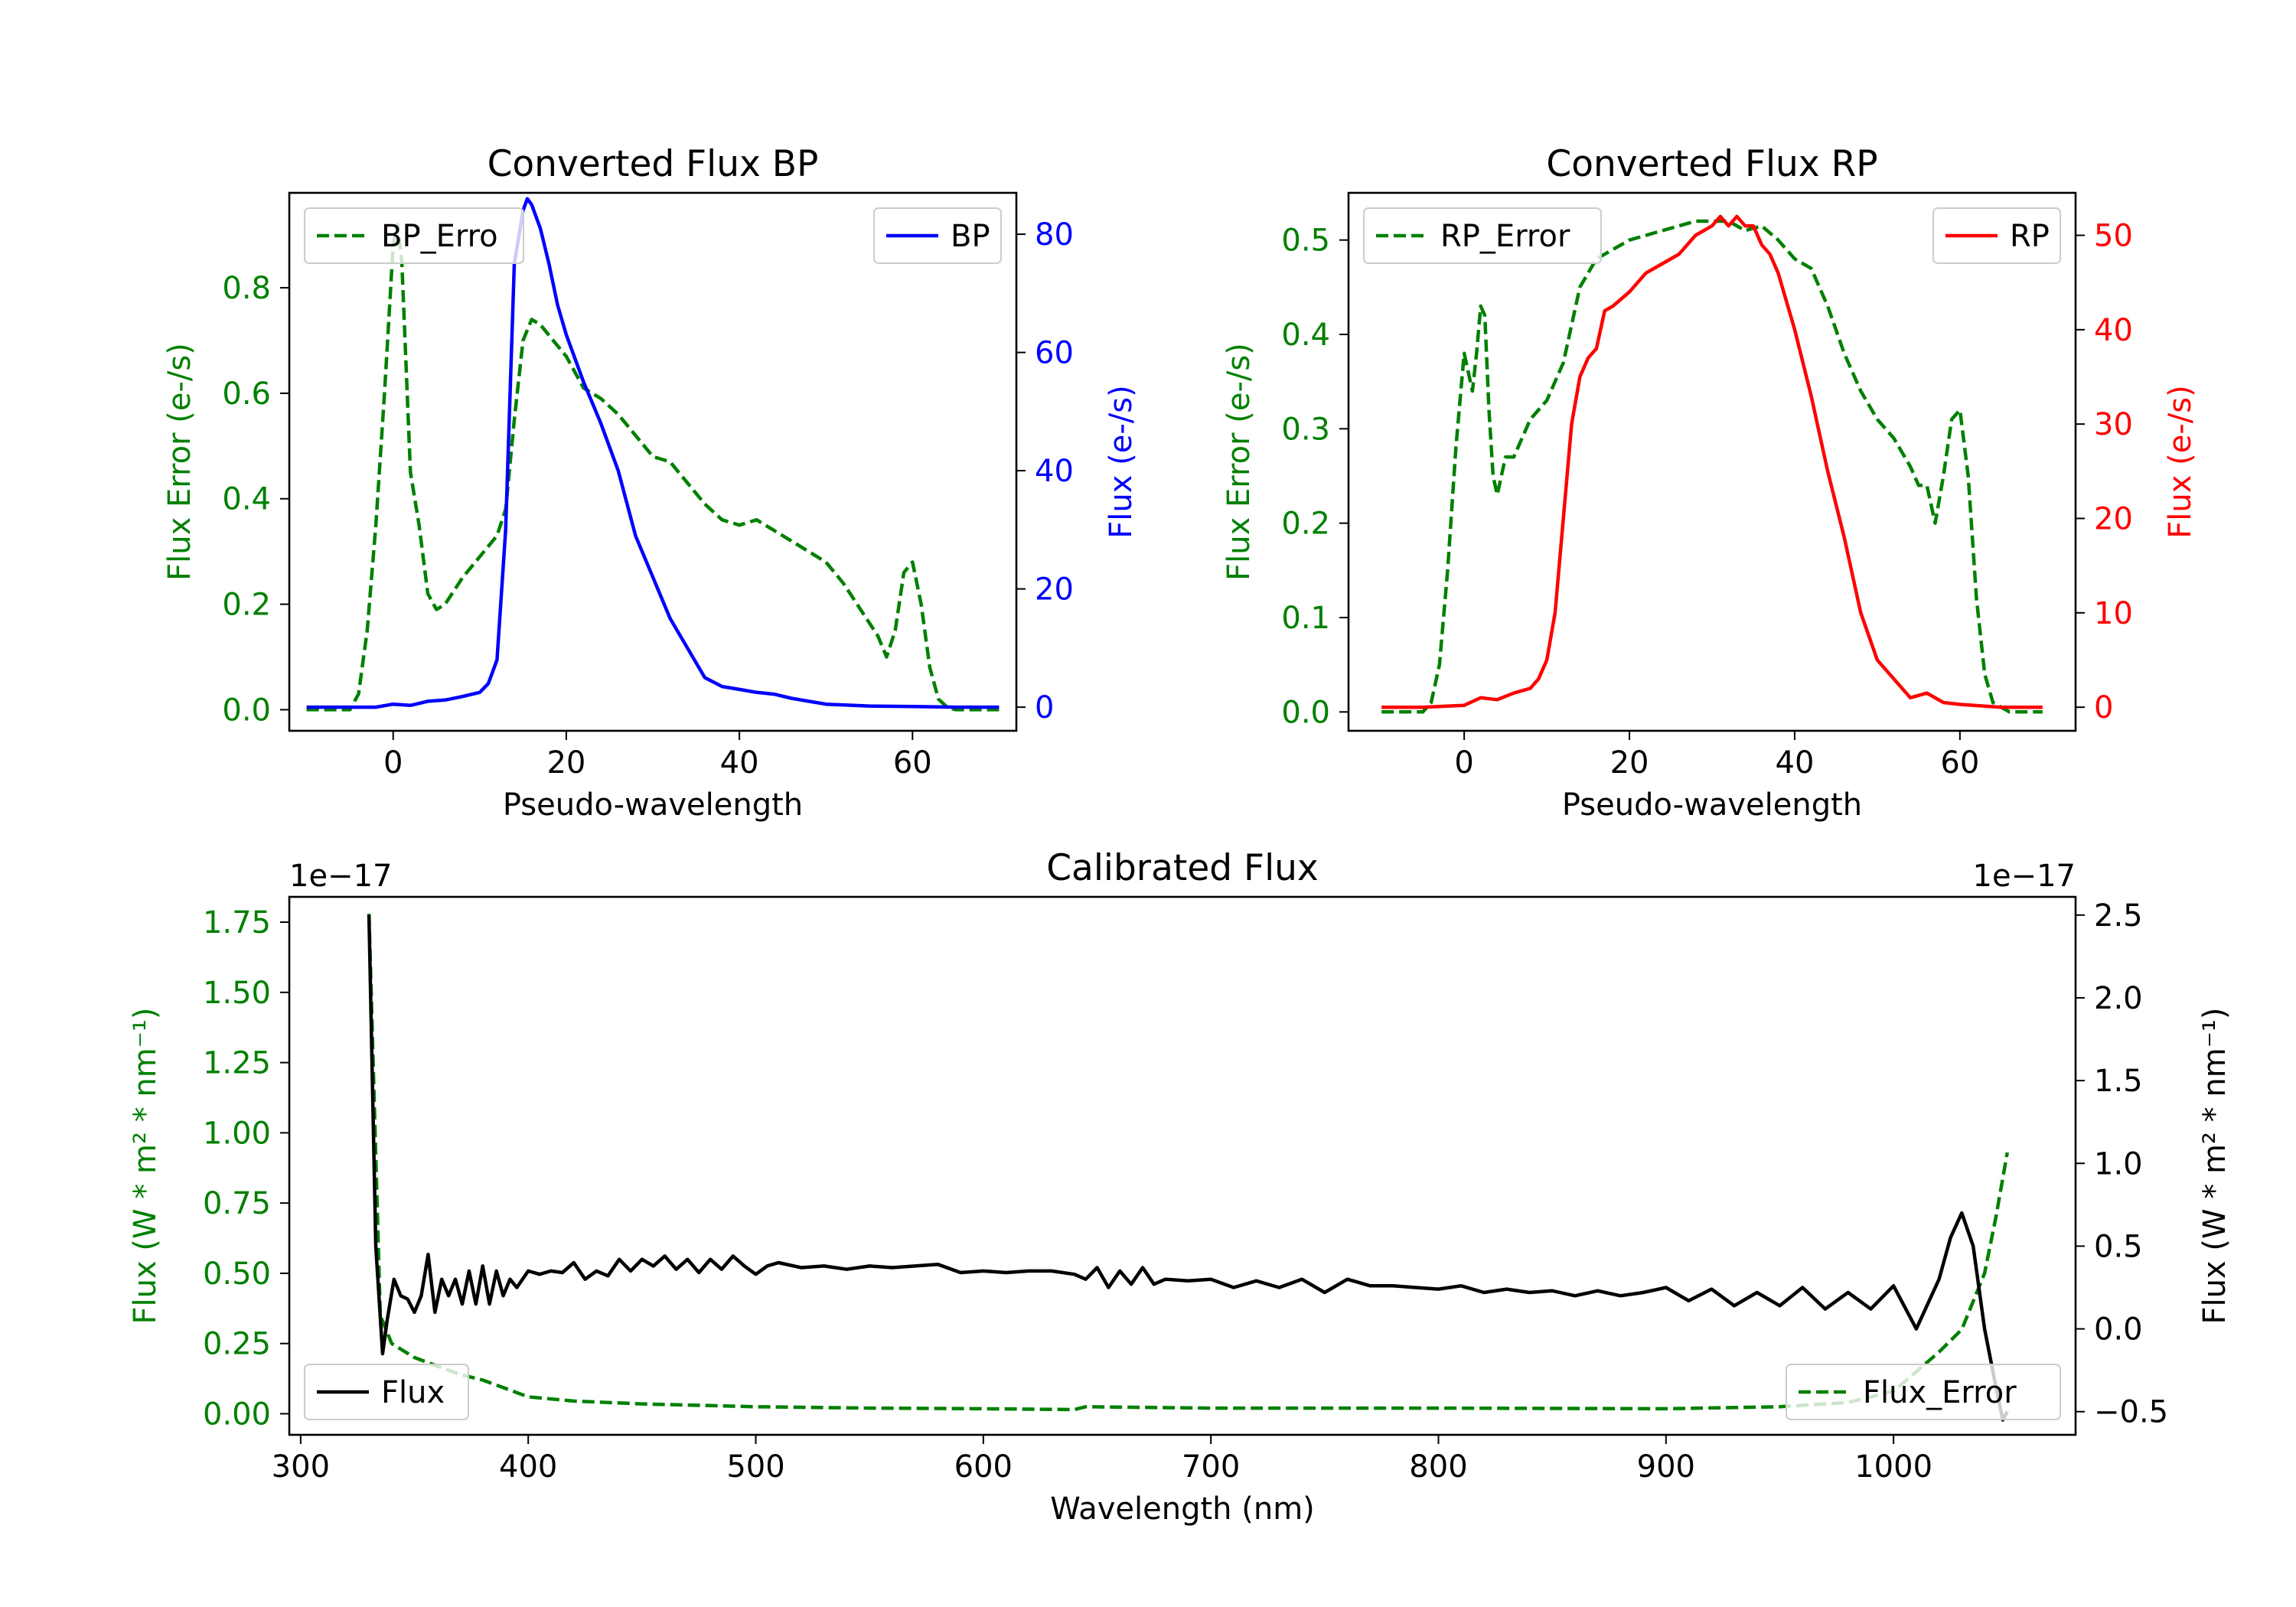 The image size is (2296, 1607). I want to click on legend-label: RP, so click(2030, 237).